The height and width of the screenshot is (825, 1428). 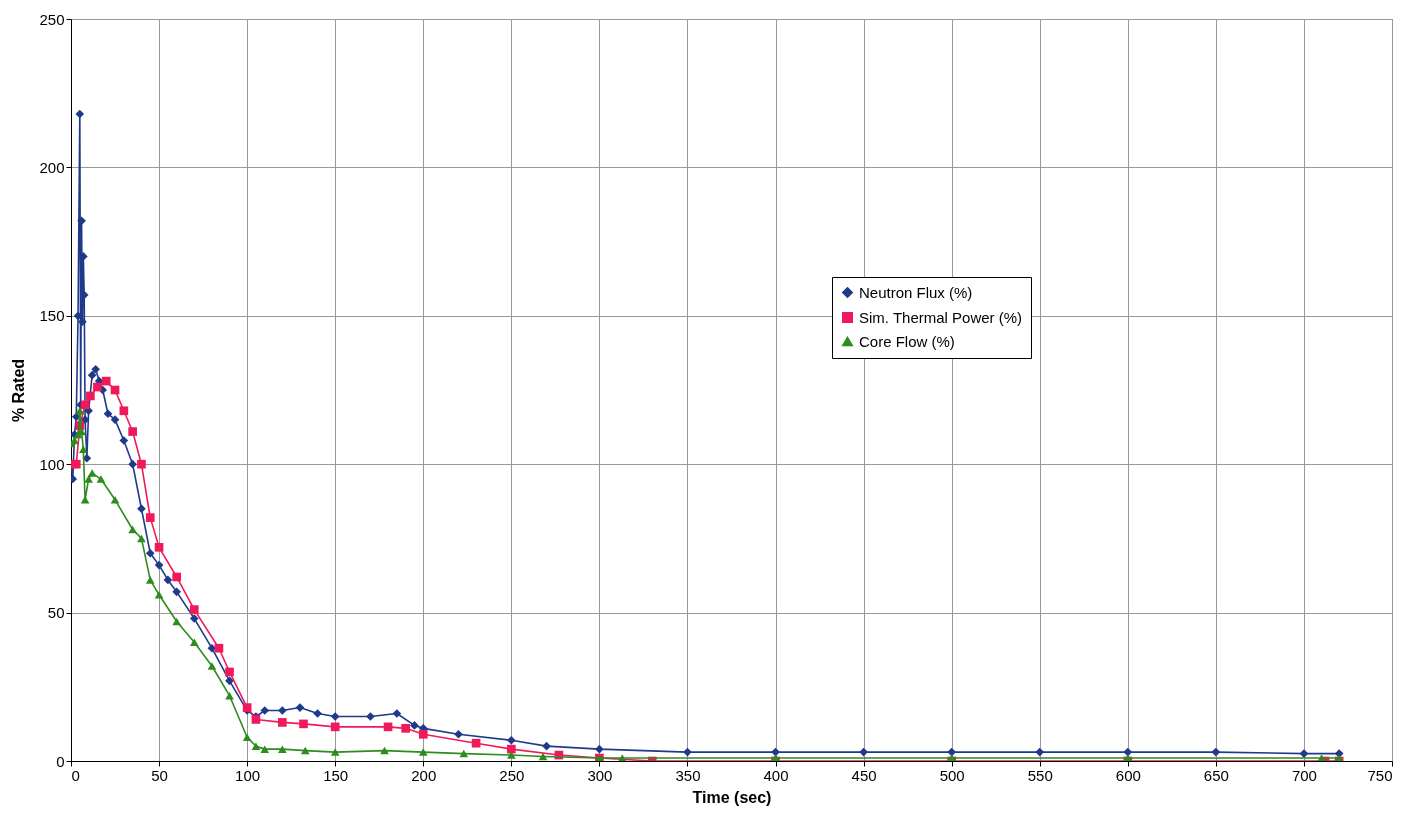 What do you see at coordinates (907, 341) in the screenshot?
I see `legend-label: Core Flow (%)` at bounding box center [907, 341].